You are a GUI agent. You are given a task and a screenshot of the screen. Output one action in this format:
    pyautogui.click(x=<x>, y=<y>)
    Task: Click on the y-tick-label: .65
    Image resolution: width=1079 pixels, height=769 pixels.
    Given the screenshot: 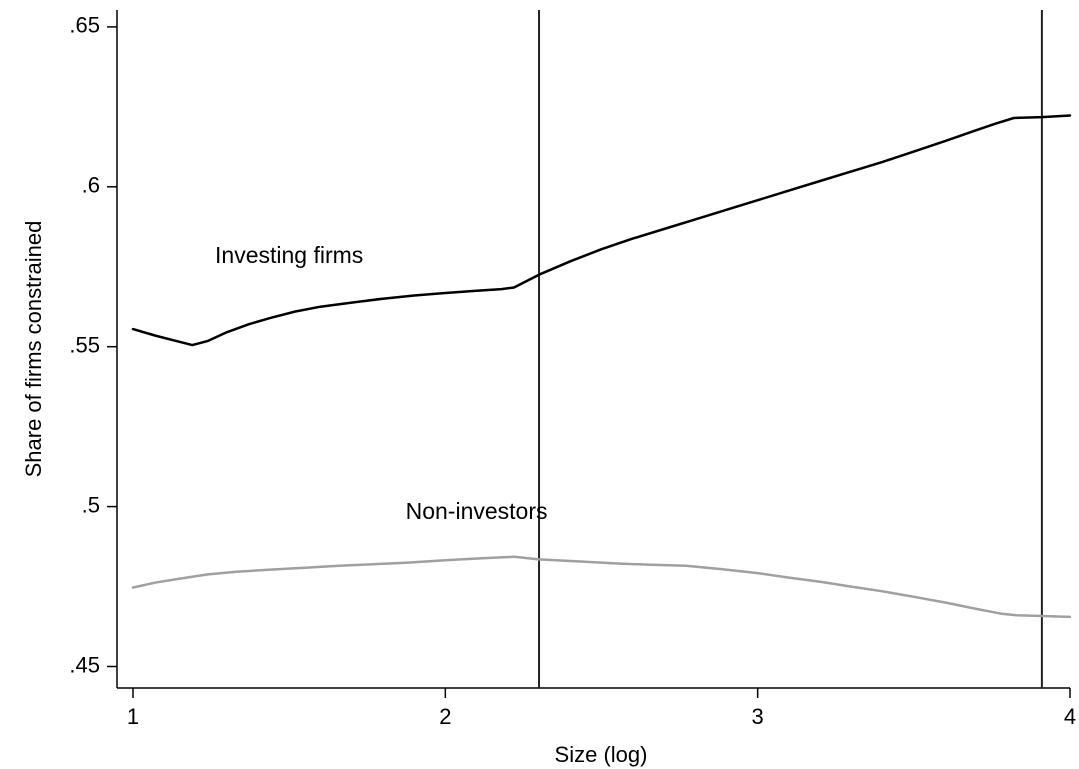 What is the action you would take?
    pyautogui.click(x=84, y=25)
    